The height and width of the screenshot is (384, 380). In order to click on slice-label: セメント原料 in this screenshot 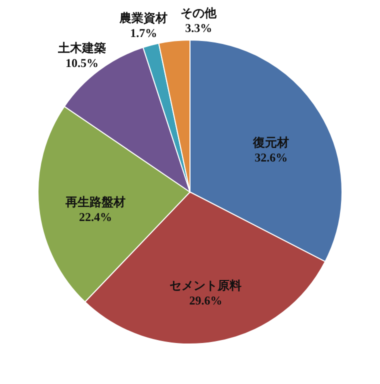, I will do `click(206, 285)`.